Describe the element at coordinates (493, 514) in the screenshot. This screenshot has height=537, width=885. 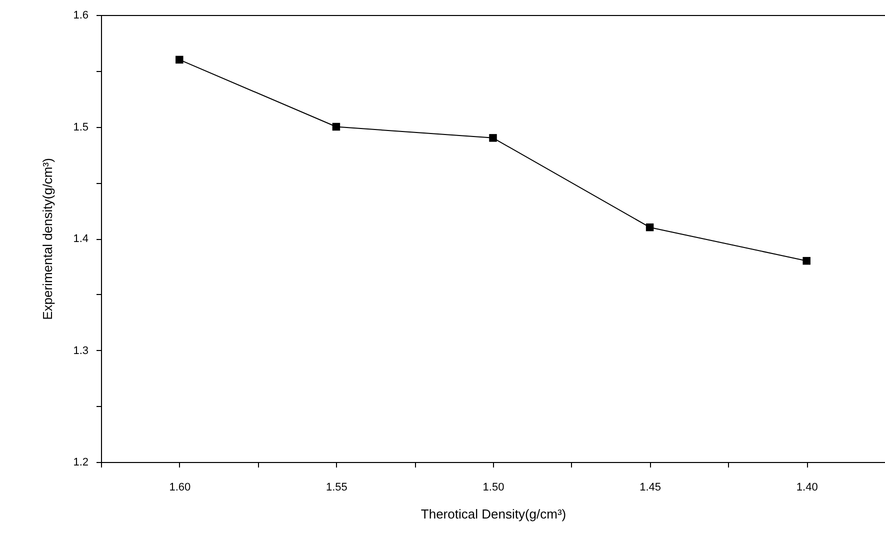
I see `x-axis-title: Therotical Density(g/cm³)` at that location.